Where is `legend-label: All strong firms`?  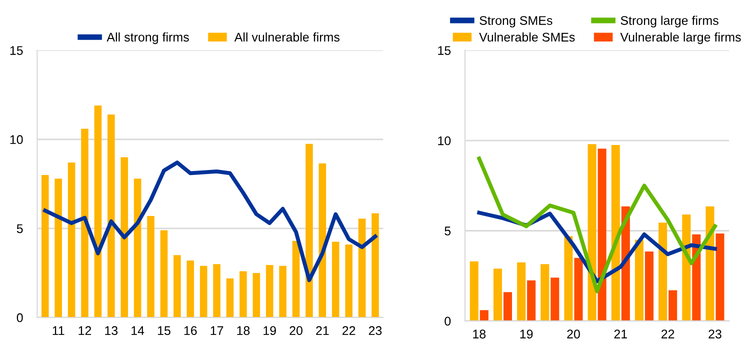
legend-label: All strong firms is located at coordinates (147, 38).